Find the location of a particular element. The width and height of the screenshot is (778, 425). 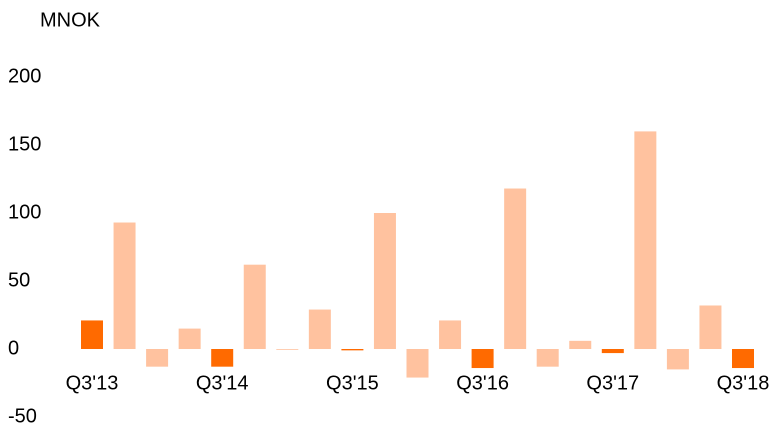

y-tick-label: 100 is located at coordinates (24, 212).